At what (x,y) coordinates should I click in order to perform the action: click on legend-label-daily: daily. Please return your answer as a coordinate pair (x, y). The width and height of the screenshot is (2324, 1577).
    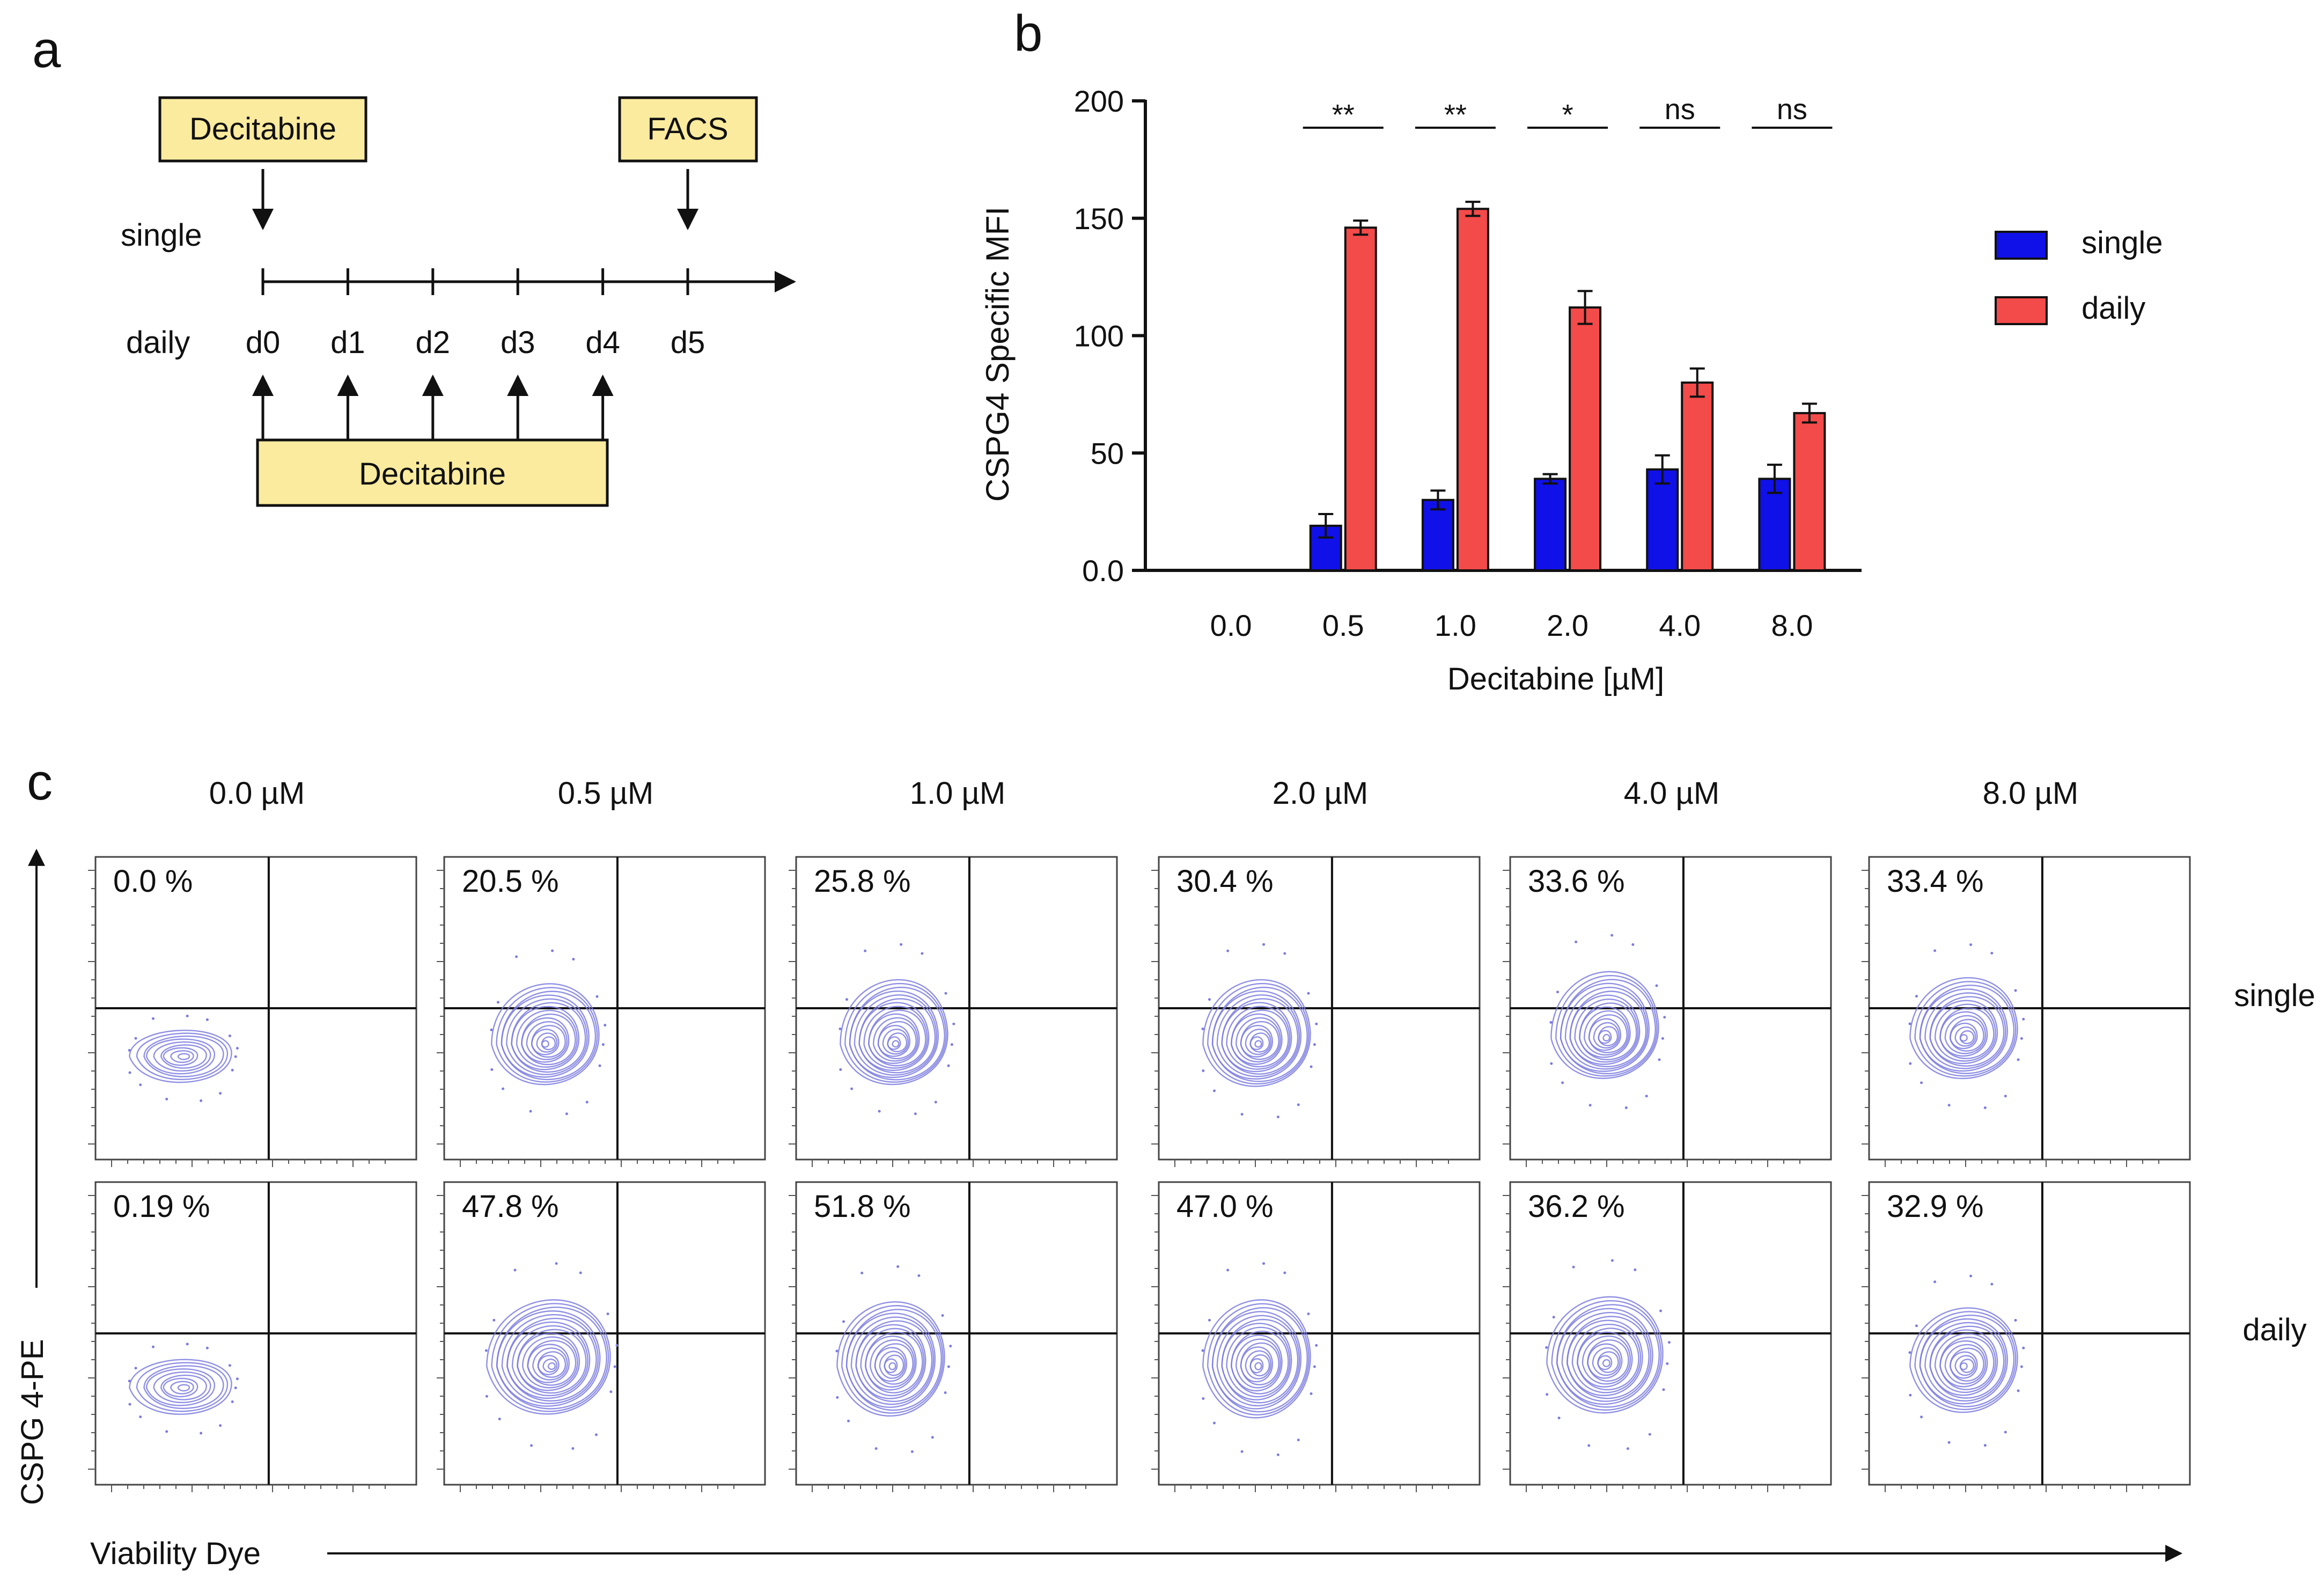
    Looking at the image, I should click on (2113, 309).